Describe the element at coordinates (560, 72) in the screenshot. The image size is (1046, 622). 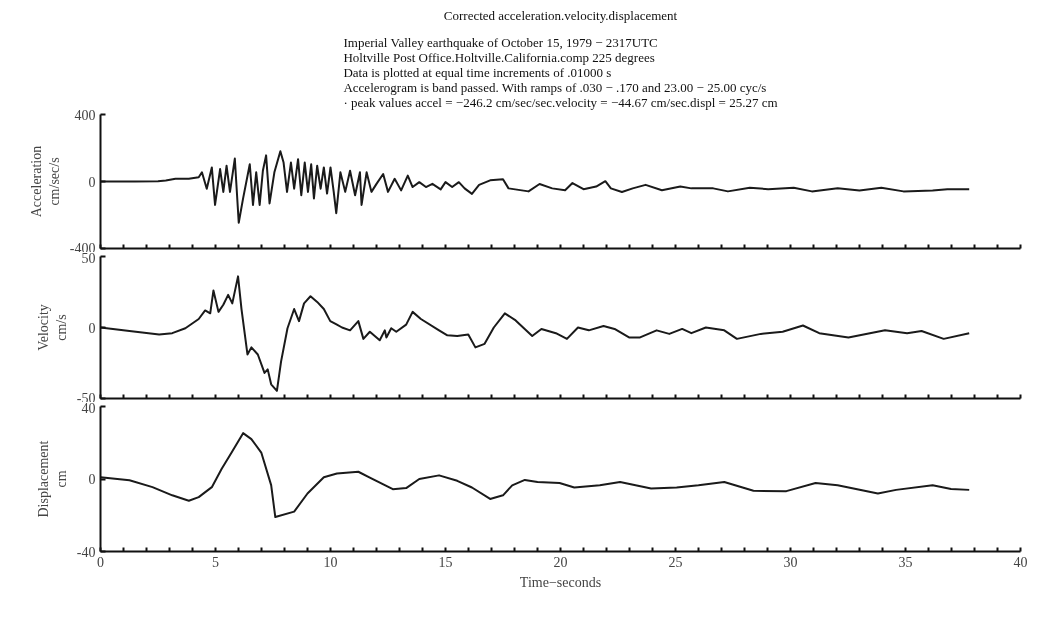
I see `chart-subtitle: Imperial Valley earthquake of October 15, 1979 − 2317UTC Holtville Post Office.Holtville.California.comp 225 degrees Data is plotted at equal time increments of .01000 s Accelerogram is band passed. With ramps of .030 − .170 and 23.00 − 25.00 cyc/s · peak values accel = −246.2 cm/sec/sec.velocity = −44.67 cm/sec.displ = 25.27 cm` at that location.